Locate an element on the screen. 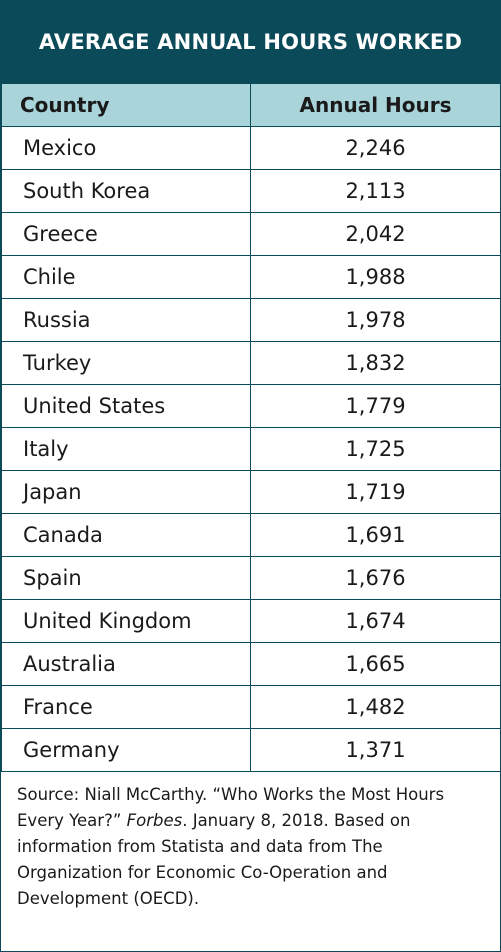  table-row: Russia 1,978 is located at coordinates (251, 320).